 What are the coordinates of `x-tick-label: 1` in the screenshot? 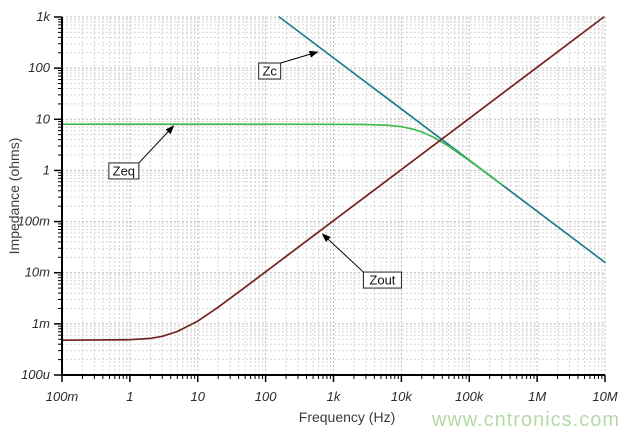 It's located at (129, 396).